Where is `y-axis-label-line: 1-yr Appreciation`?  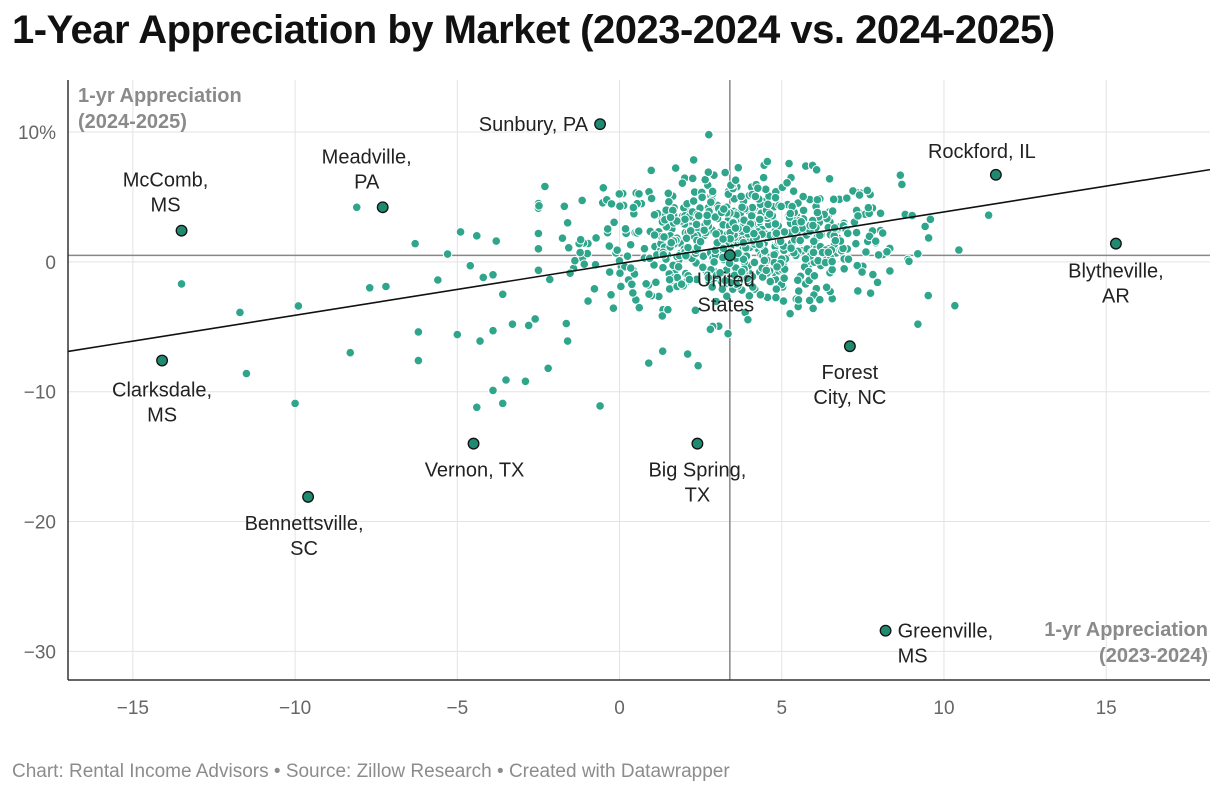 y-axis-label-line: 1-yr Appreciation is located at coordinates (160, 96).